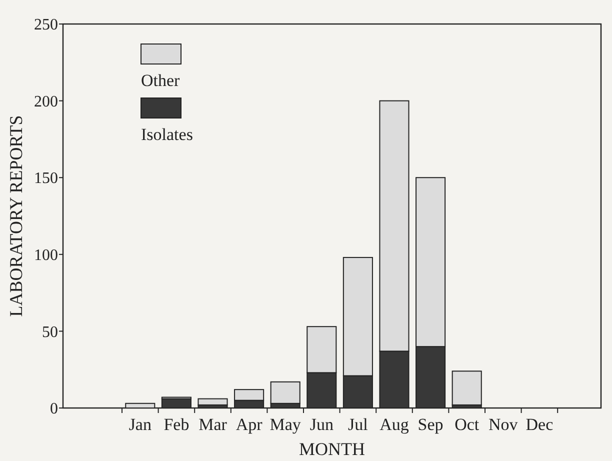  Describe the element at coordinates (54, 409) in the screenshot. I see `y-tick-label: 0` at that location.